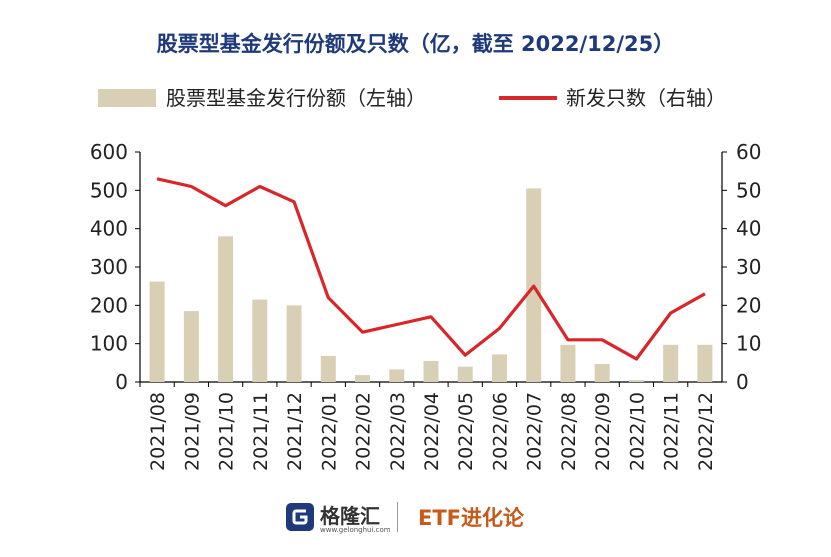 Image resolution: width=831 pixels, height=557 pixels. I want to click on y-tick-label-right: 50, so click(748, 190).